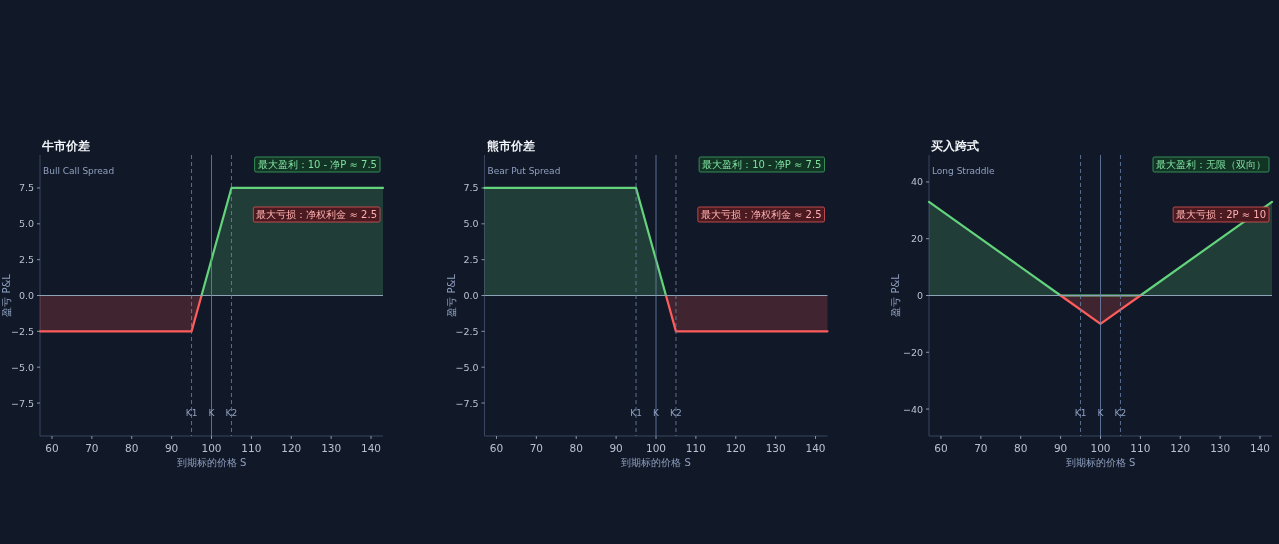  I want to click on chart-title: 牛市价差, so click(65, 146).